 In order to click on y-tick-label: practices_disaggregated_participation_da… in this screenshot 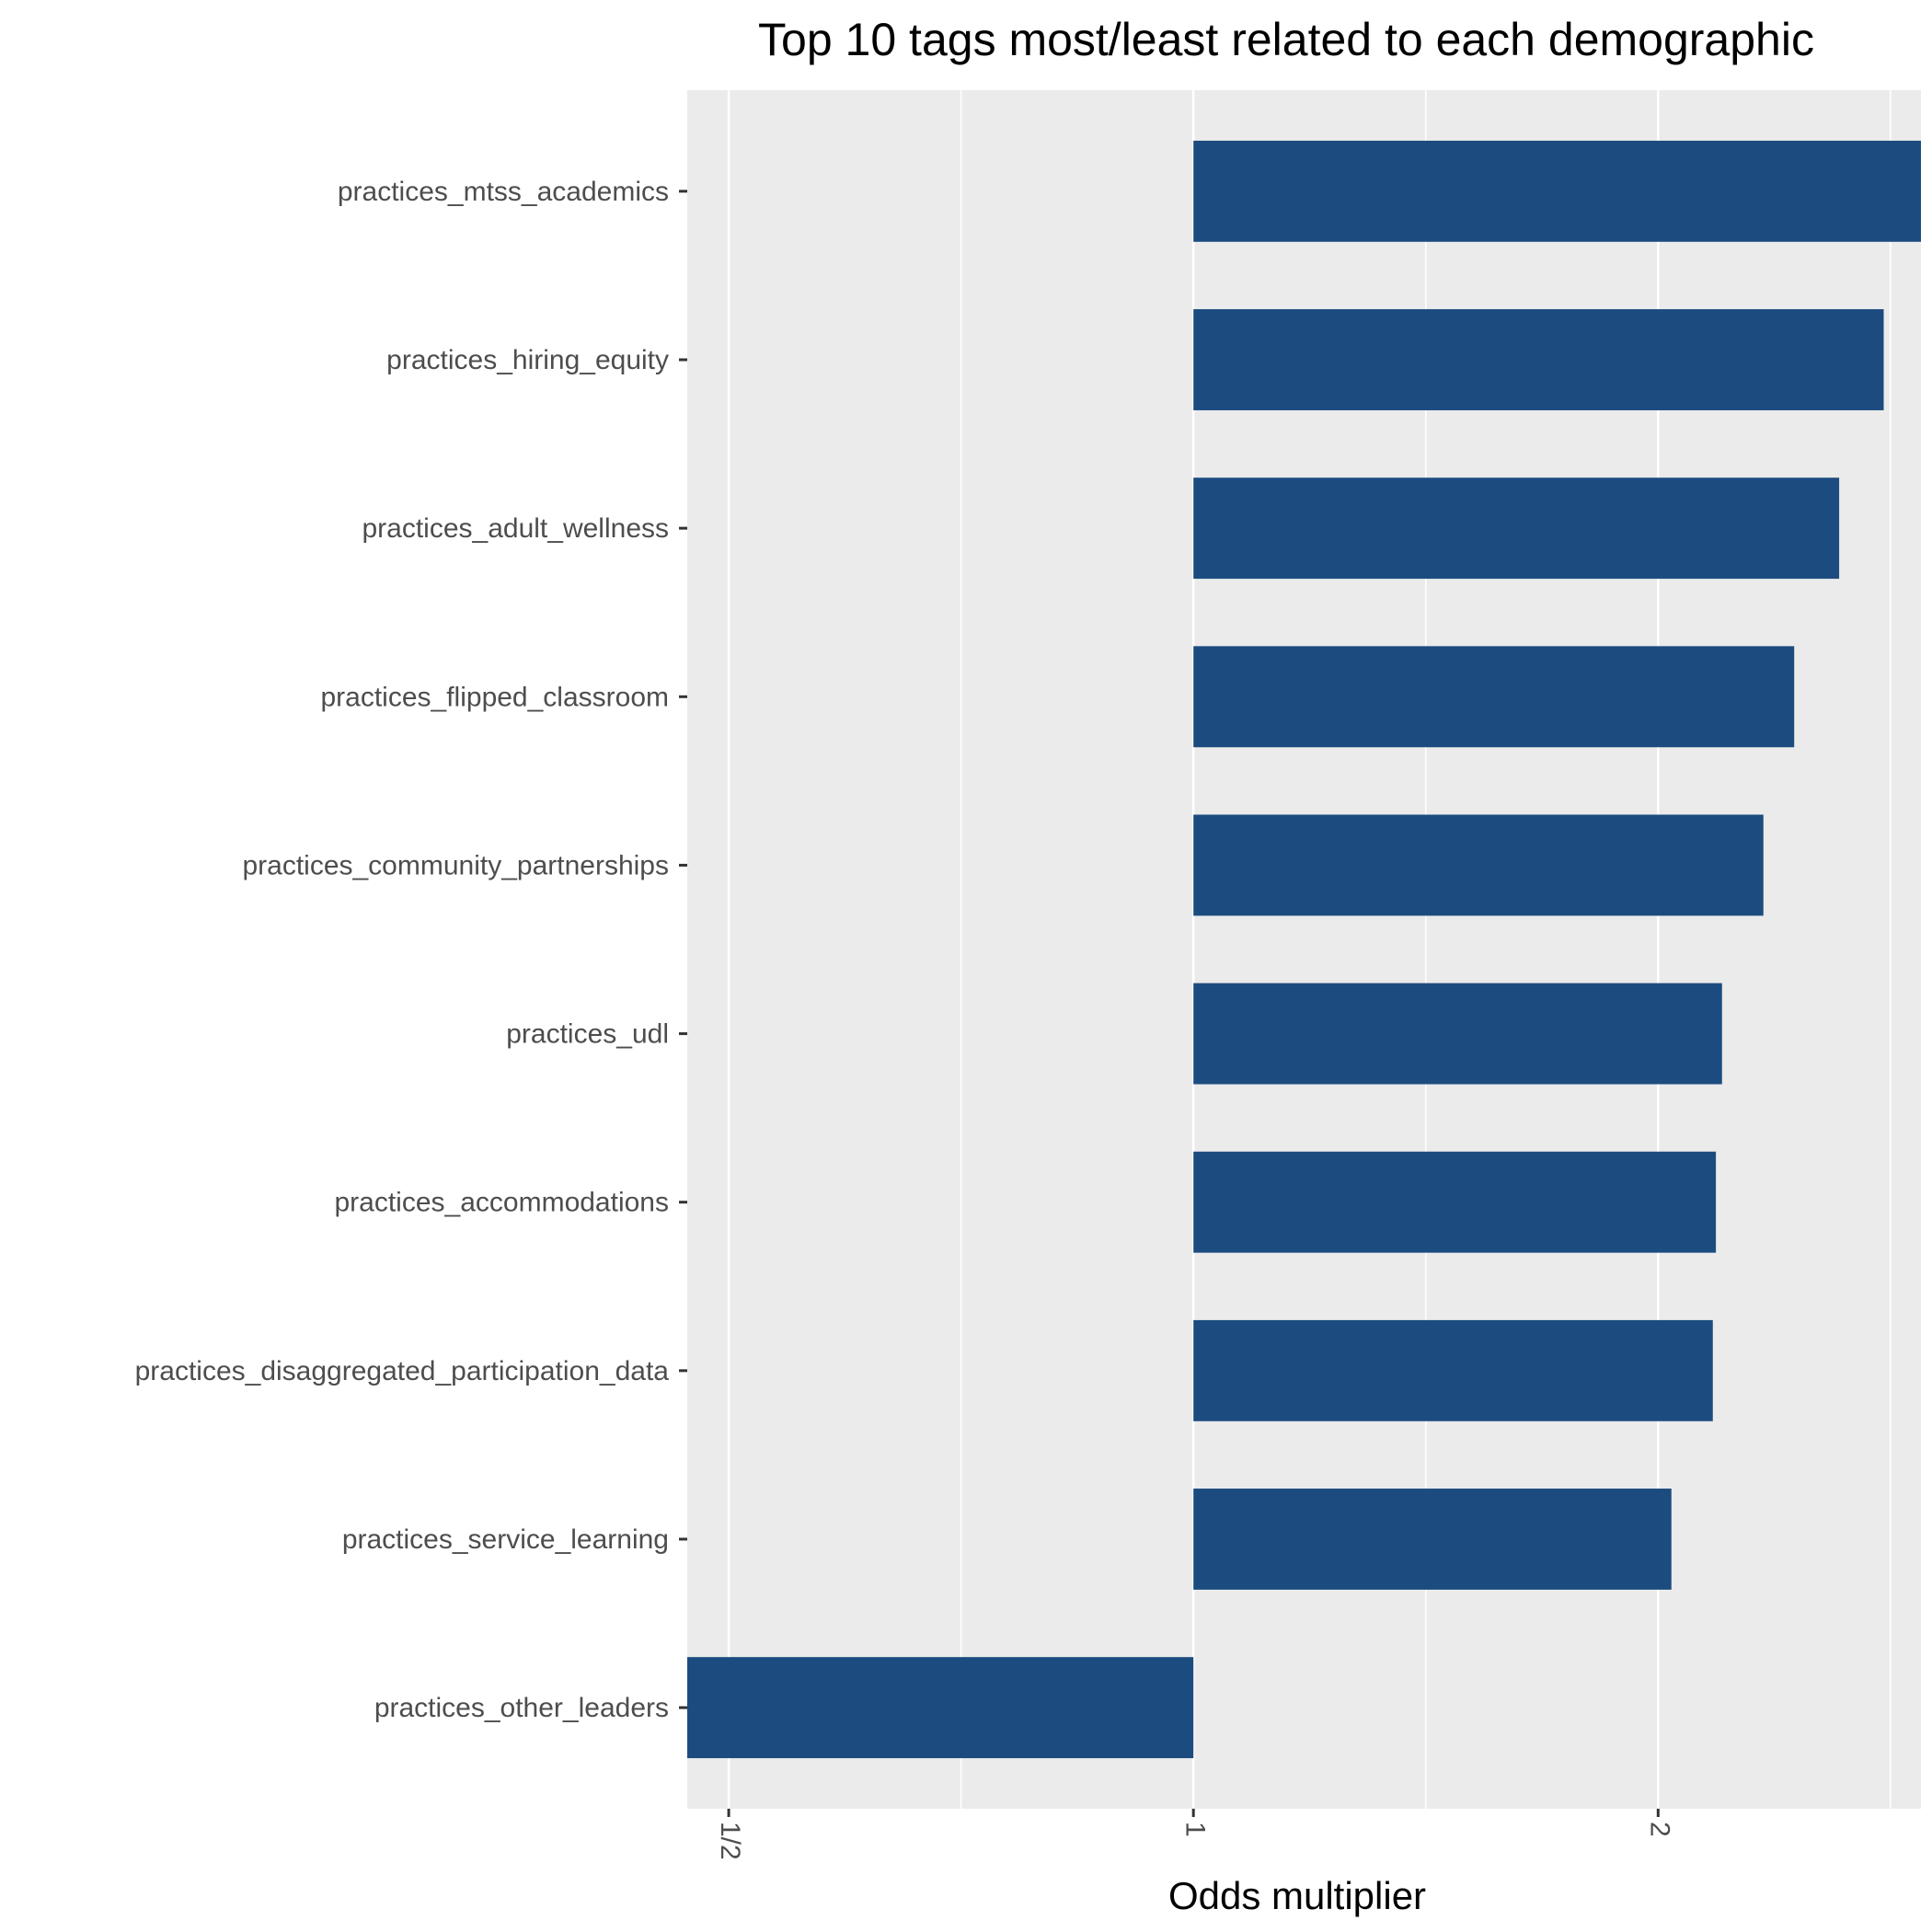, I will do `click(402, 1371)`.